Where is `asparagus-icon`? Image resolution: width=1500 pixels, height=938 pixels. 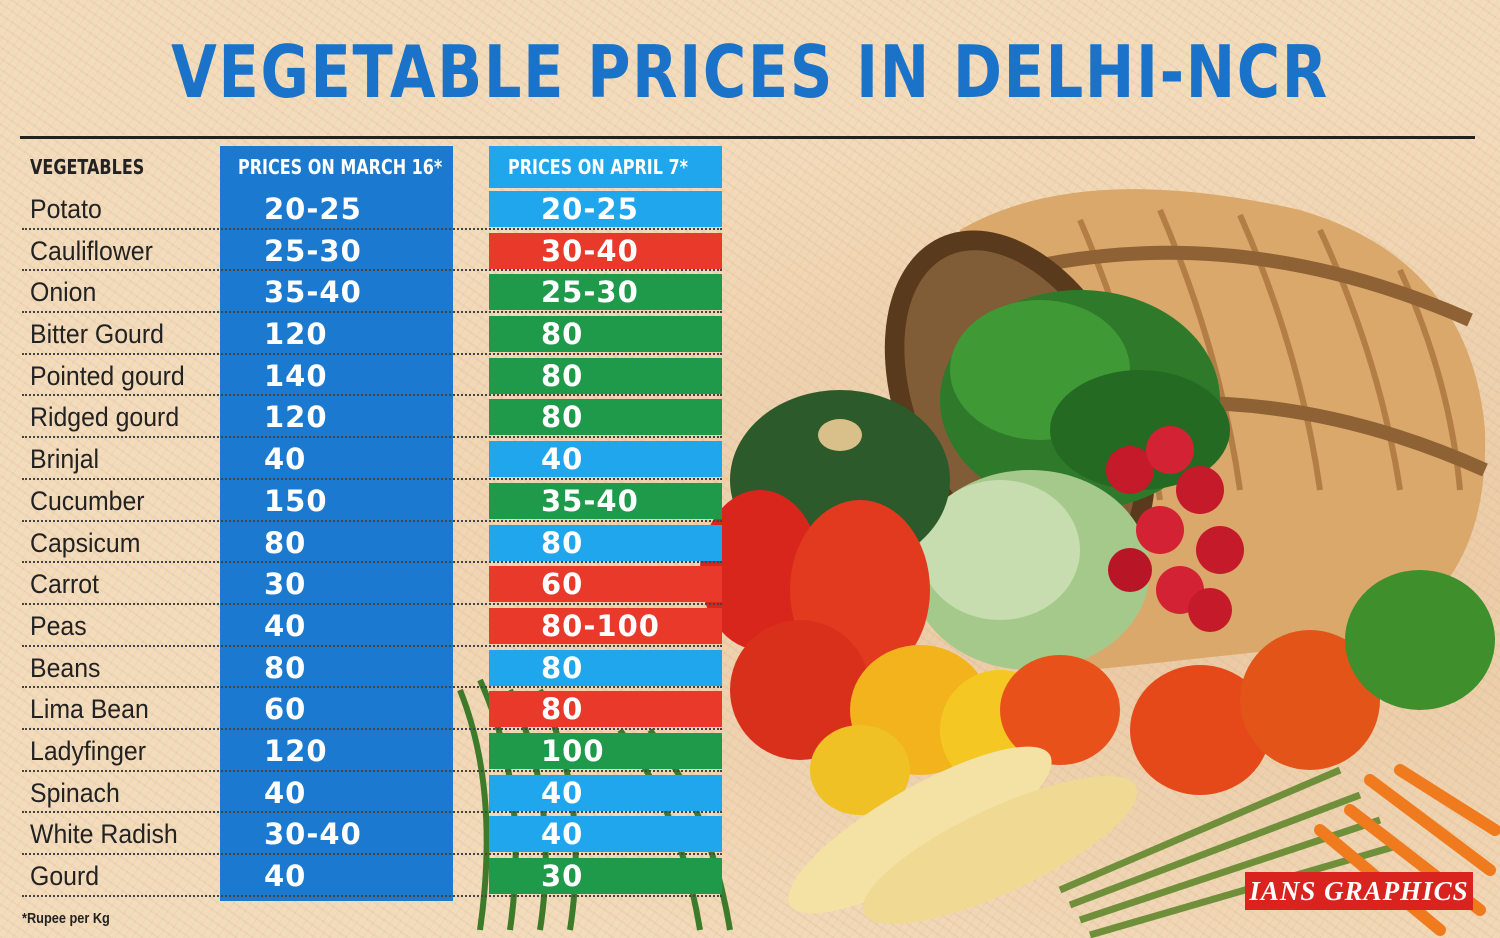 asparagus-icon is located at coordinates (1229, 852).